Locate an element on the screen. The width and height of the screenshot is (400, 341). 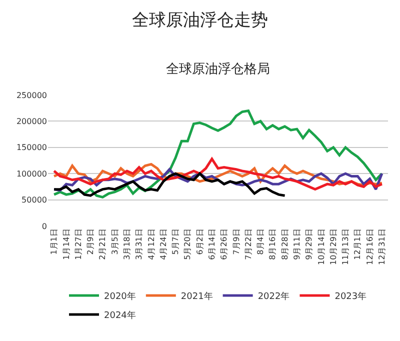
x-tick-label: 7月22日 is located at coordinates (248, 244).